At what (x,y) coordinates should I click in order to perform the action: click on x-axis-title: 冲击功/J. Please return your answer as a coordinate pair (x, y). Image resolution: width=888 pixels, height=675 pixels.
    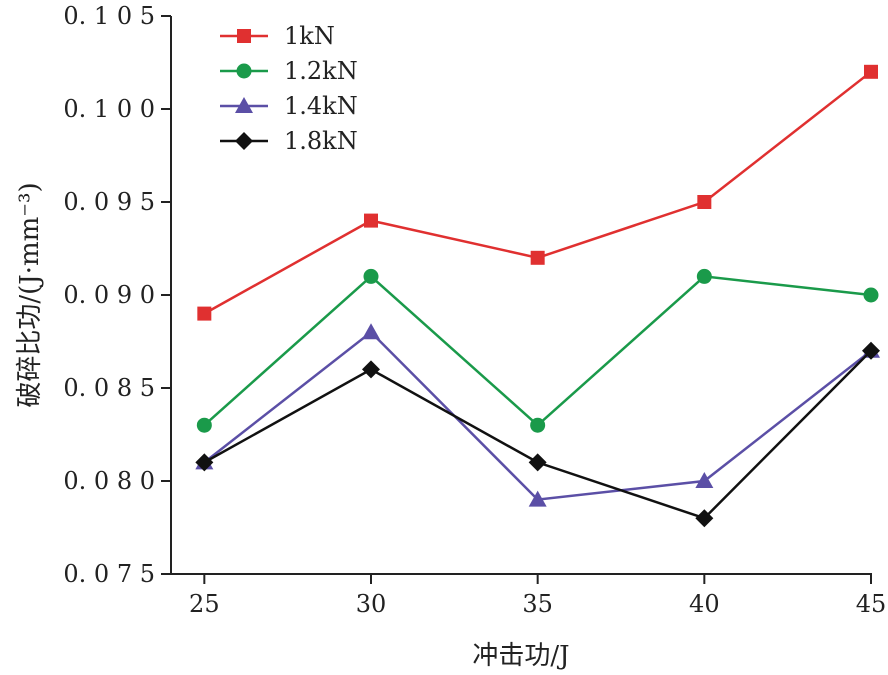
    Looking at the image, I should click on (520, 656).